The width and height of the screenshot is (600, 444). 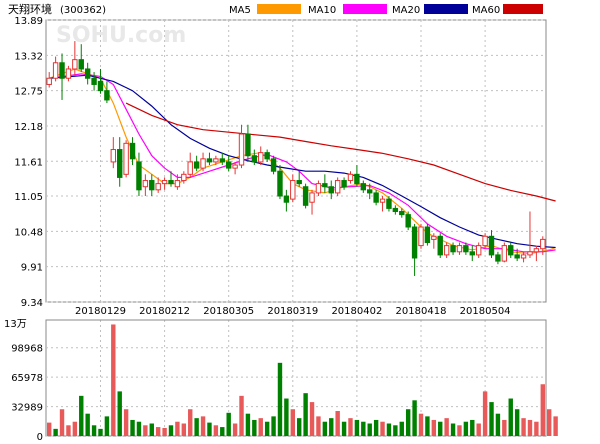 What do you see at coordinates (279, 9) in the screenshot?
I see `legend-swatch-ma5` at bounding box center [279, 9].